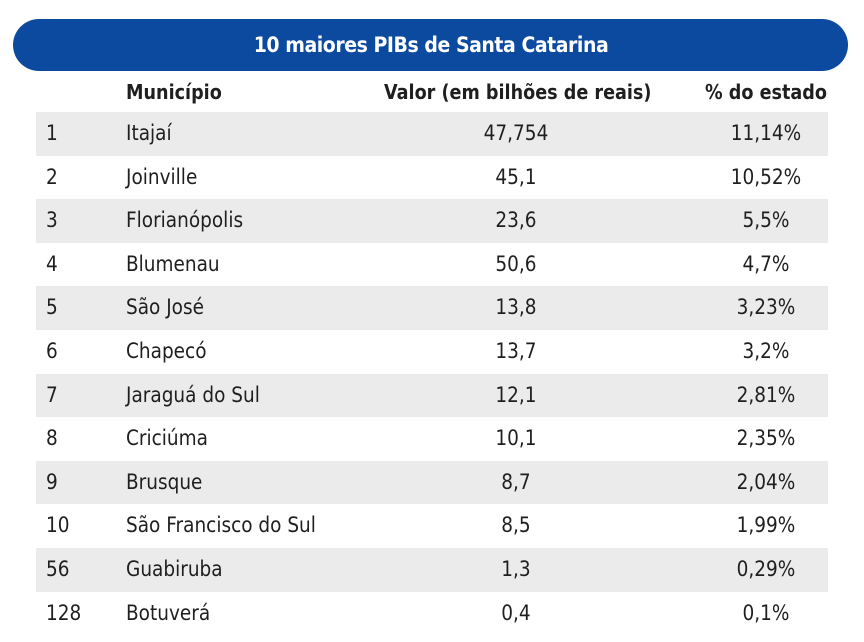 This screenshot has width=864, height=642. Describe the element at coordinates (516, 133) in the screenshot. I see `cell-valor: 47,754` at that location.